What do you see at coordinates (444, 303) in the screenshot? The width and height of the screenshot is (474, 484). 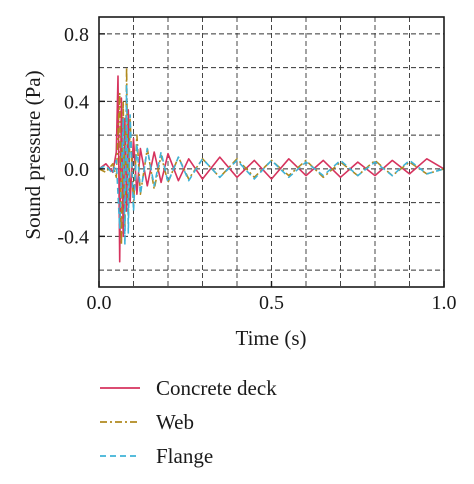 I see `x-tick-label: 1.0` at bounding box center [444, 303].